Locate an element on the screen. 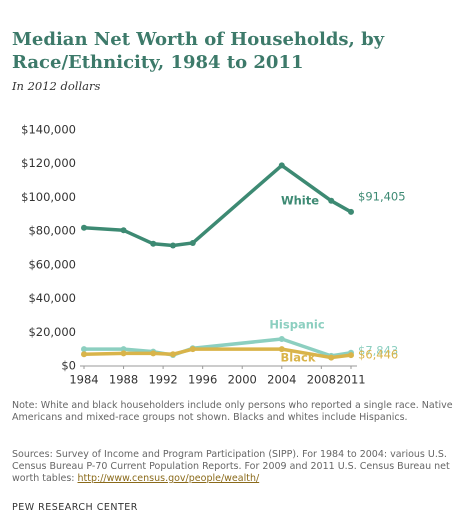 The height and width of the screenshot is (519, 464). y-tick-label: $80,000 is located at coordinates (52, 231).